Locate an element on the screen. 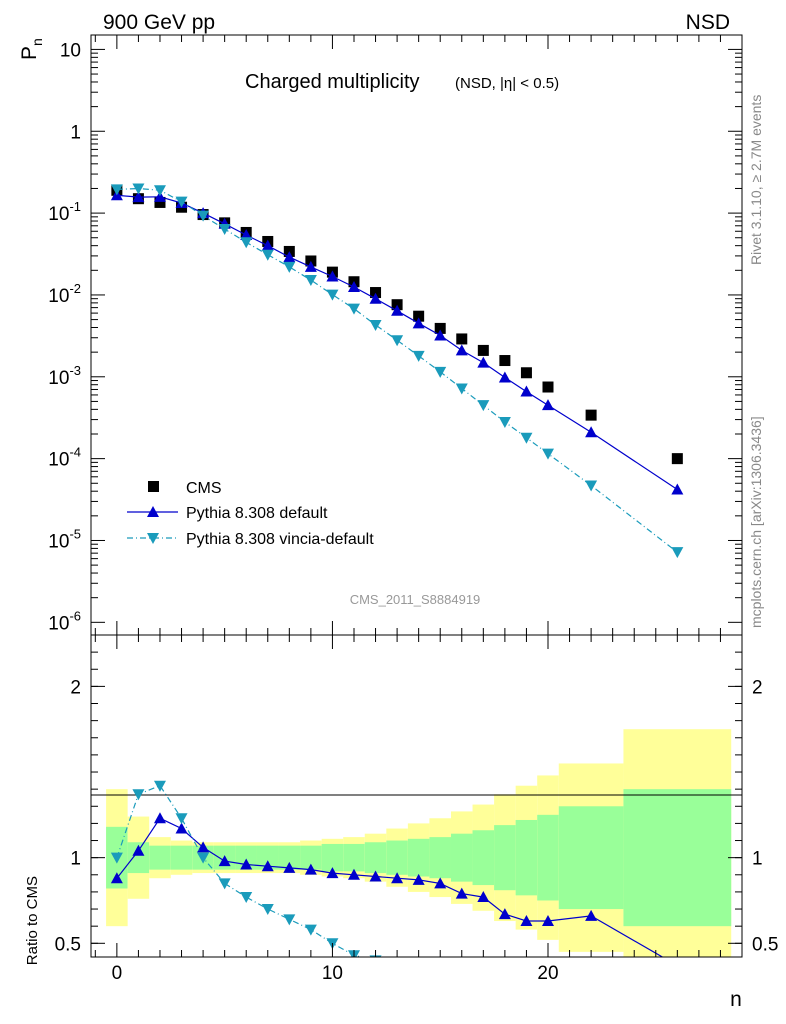 The width and height of the screenshot is (786, 1024). main-ytick-label: 10⁻⁵ is located at coordinates (64, 539).